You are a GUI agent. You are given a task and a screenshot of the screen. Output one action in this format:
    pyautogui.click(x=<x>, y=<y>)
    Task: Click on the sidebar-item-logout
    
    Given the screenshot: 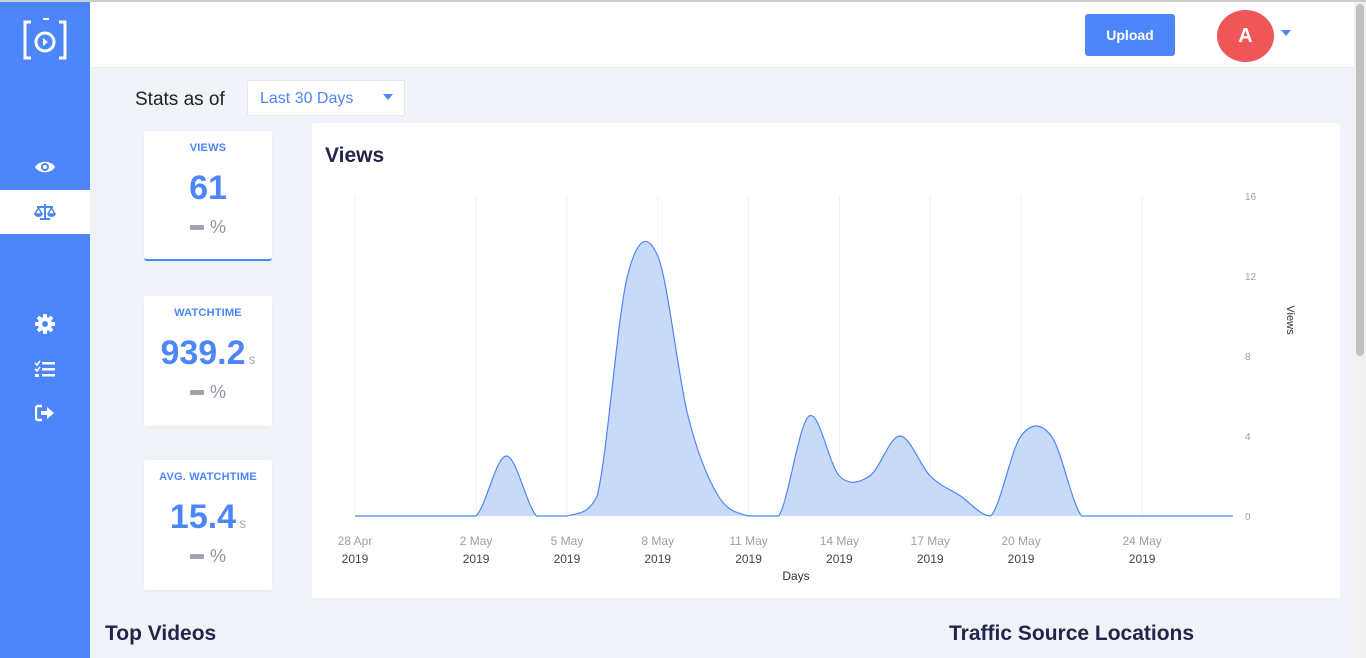 What is the action you would take?
    pyautogui.click(x=45, y=413)
    